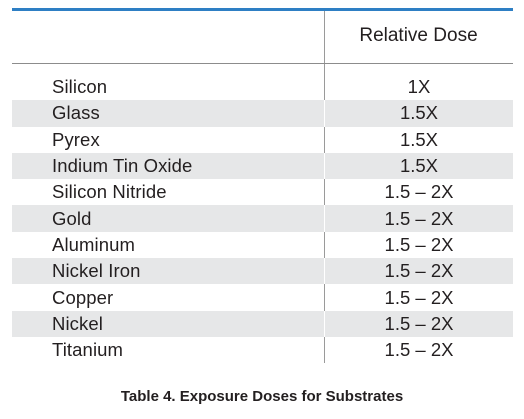  I want to click on table-row: Silicon 1X, so click(262, 87).